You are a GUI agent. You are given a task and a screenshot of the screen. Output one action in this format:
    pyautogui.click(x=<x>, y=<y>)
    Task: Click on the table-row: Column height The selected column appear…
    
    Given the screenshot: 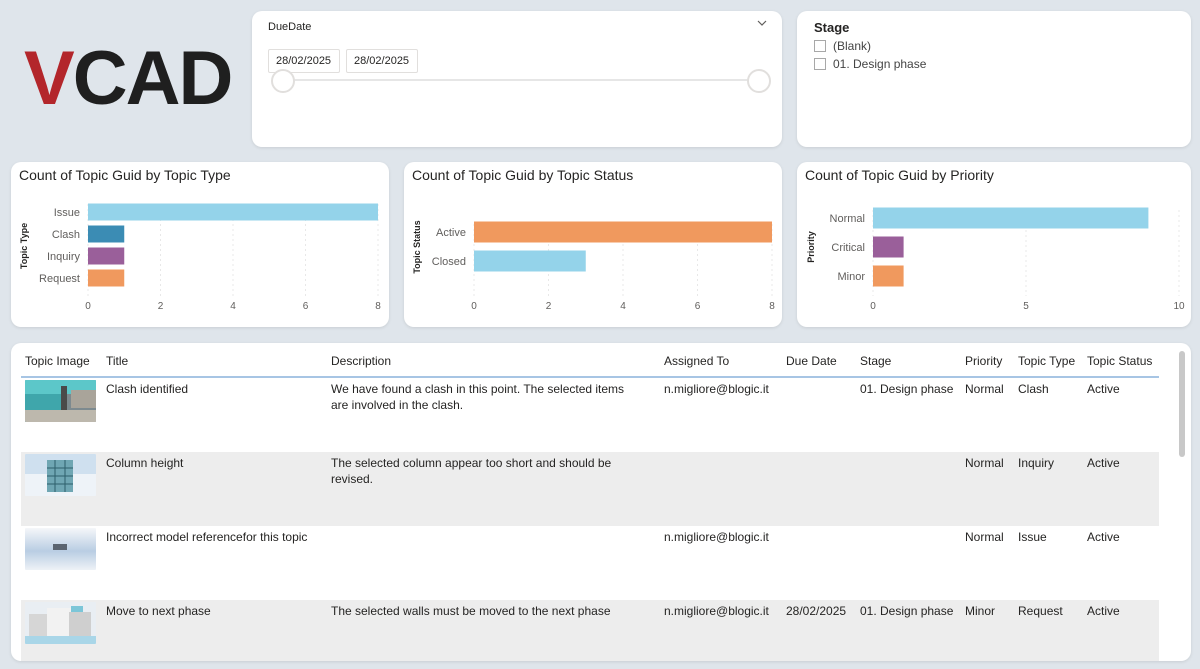 What is the action you would take?
    pyautogui.click(x=590, y=489)
    